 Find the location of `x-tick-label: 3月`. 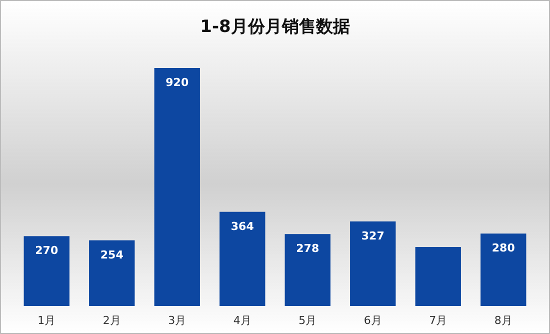

x-tick-label: 3月 is located at coordinates (177, 320).